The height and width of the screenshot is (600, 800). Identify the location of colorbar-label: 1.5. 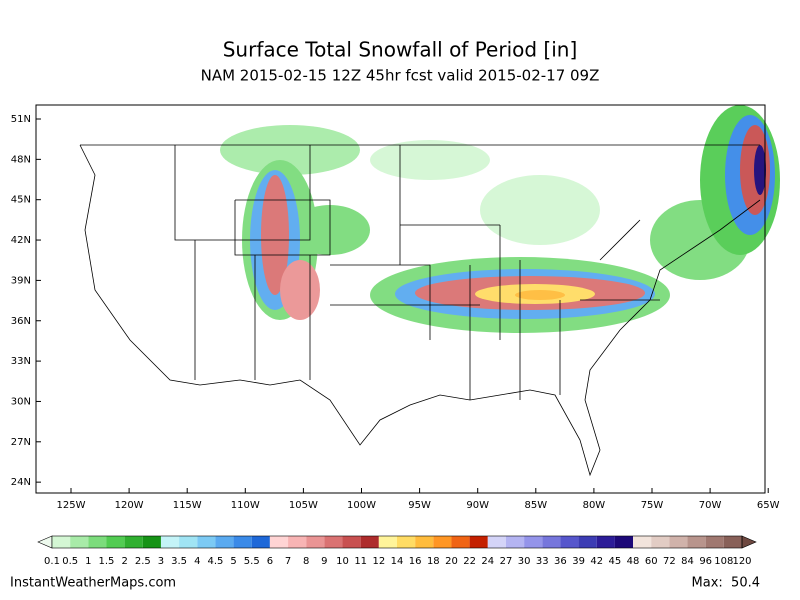
(107, 561).